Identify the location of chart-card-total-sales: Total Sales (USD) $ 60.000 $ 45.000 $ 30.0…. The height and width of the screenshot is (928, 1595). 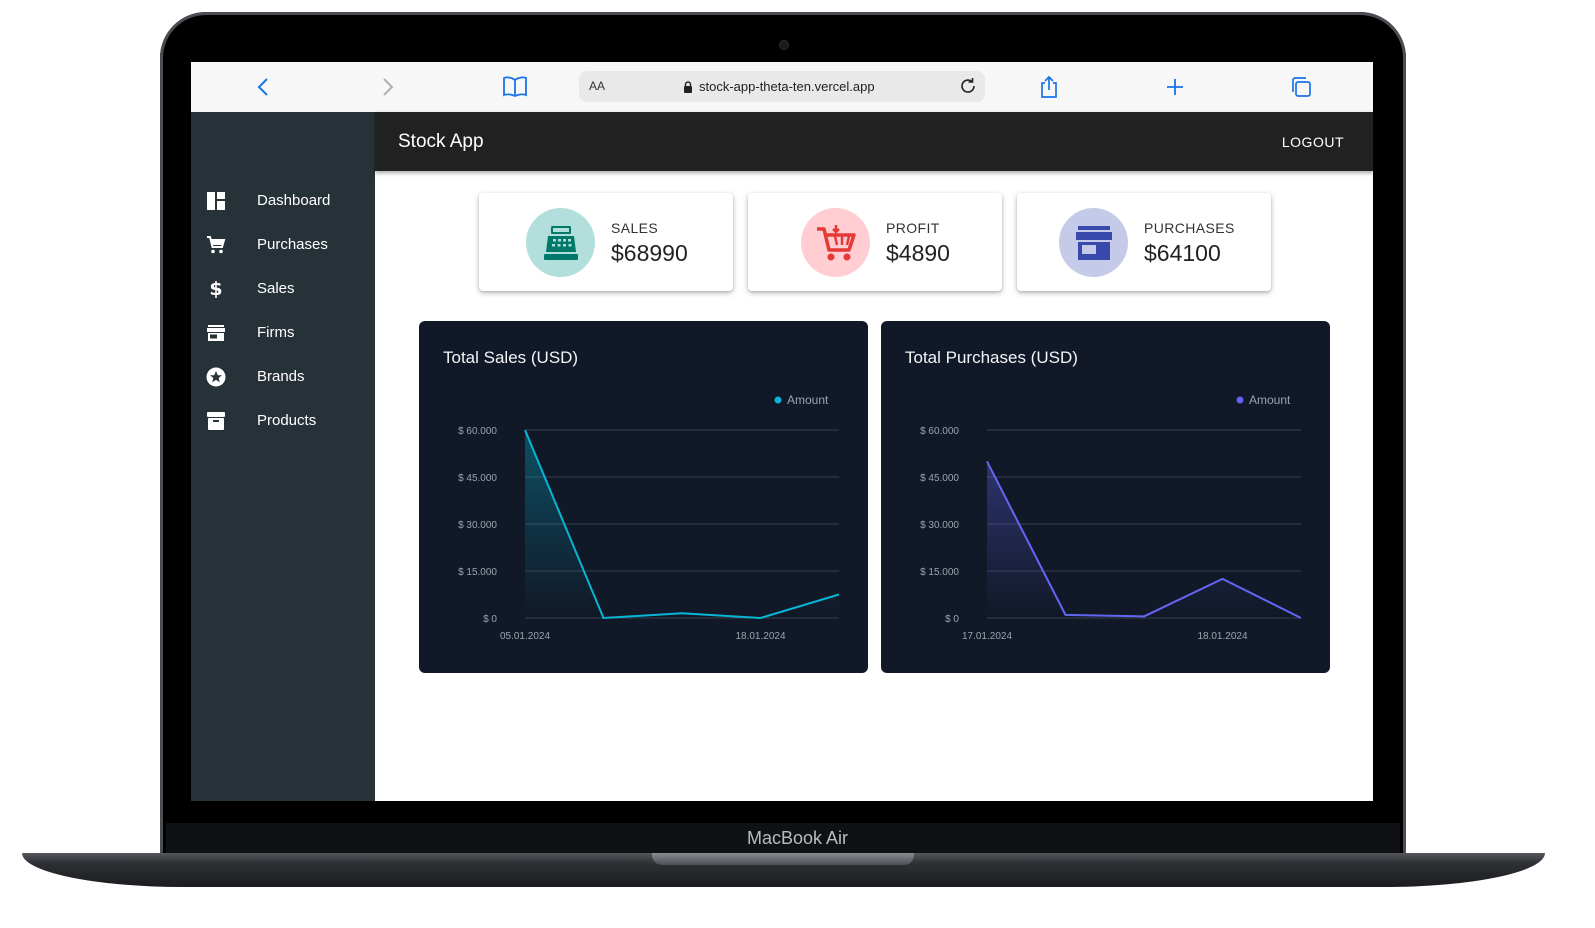
(643, 497).